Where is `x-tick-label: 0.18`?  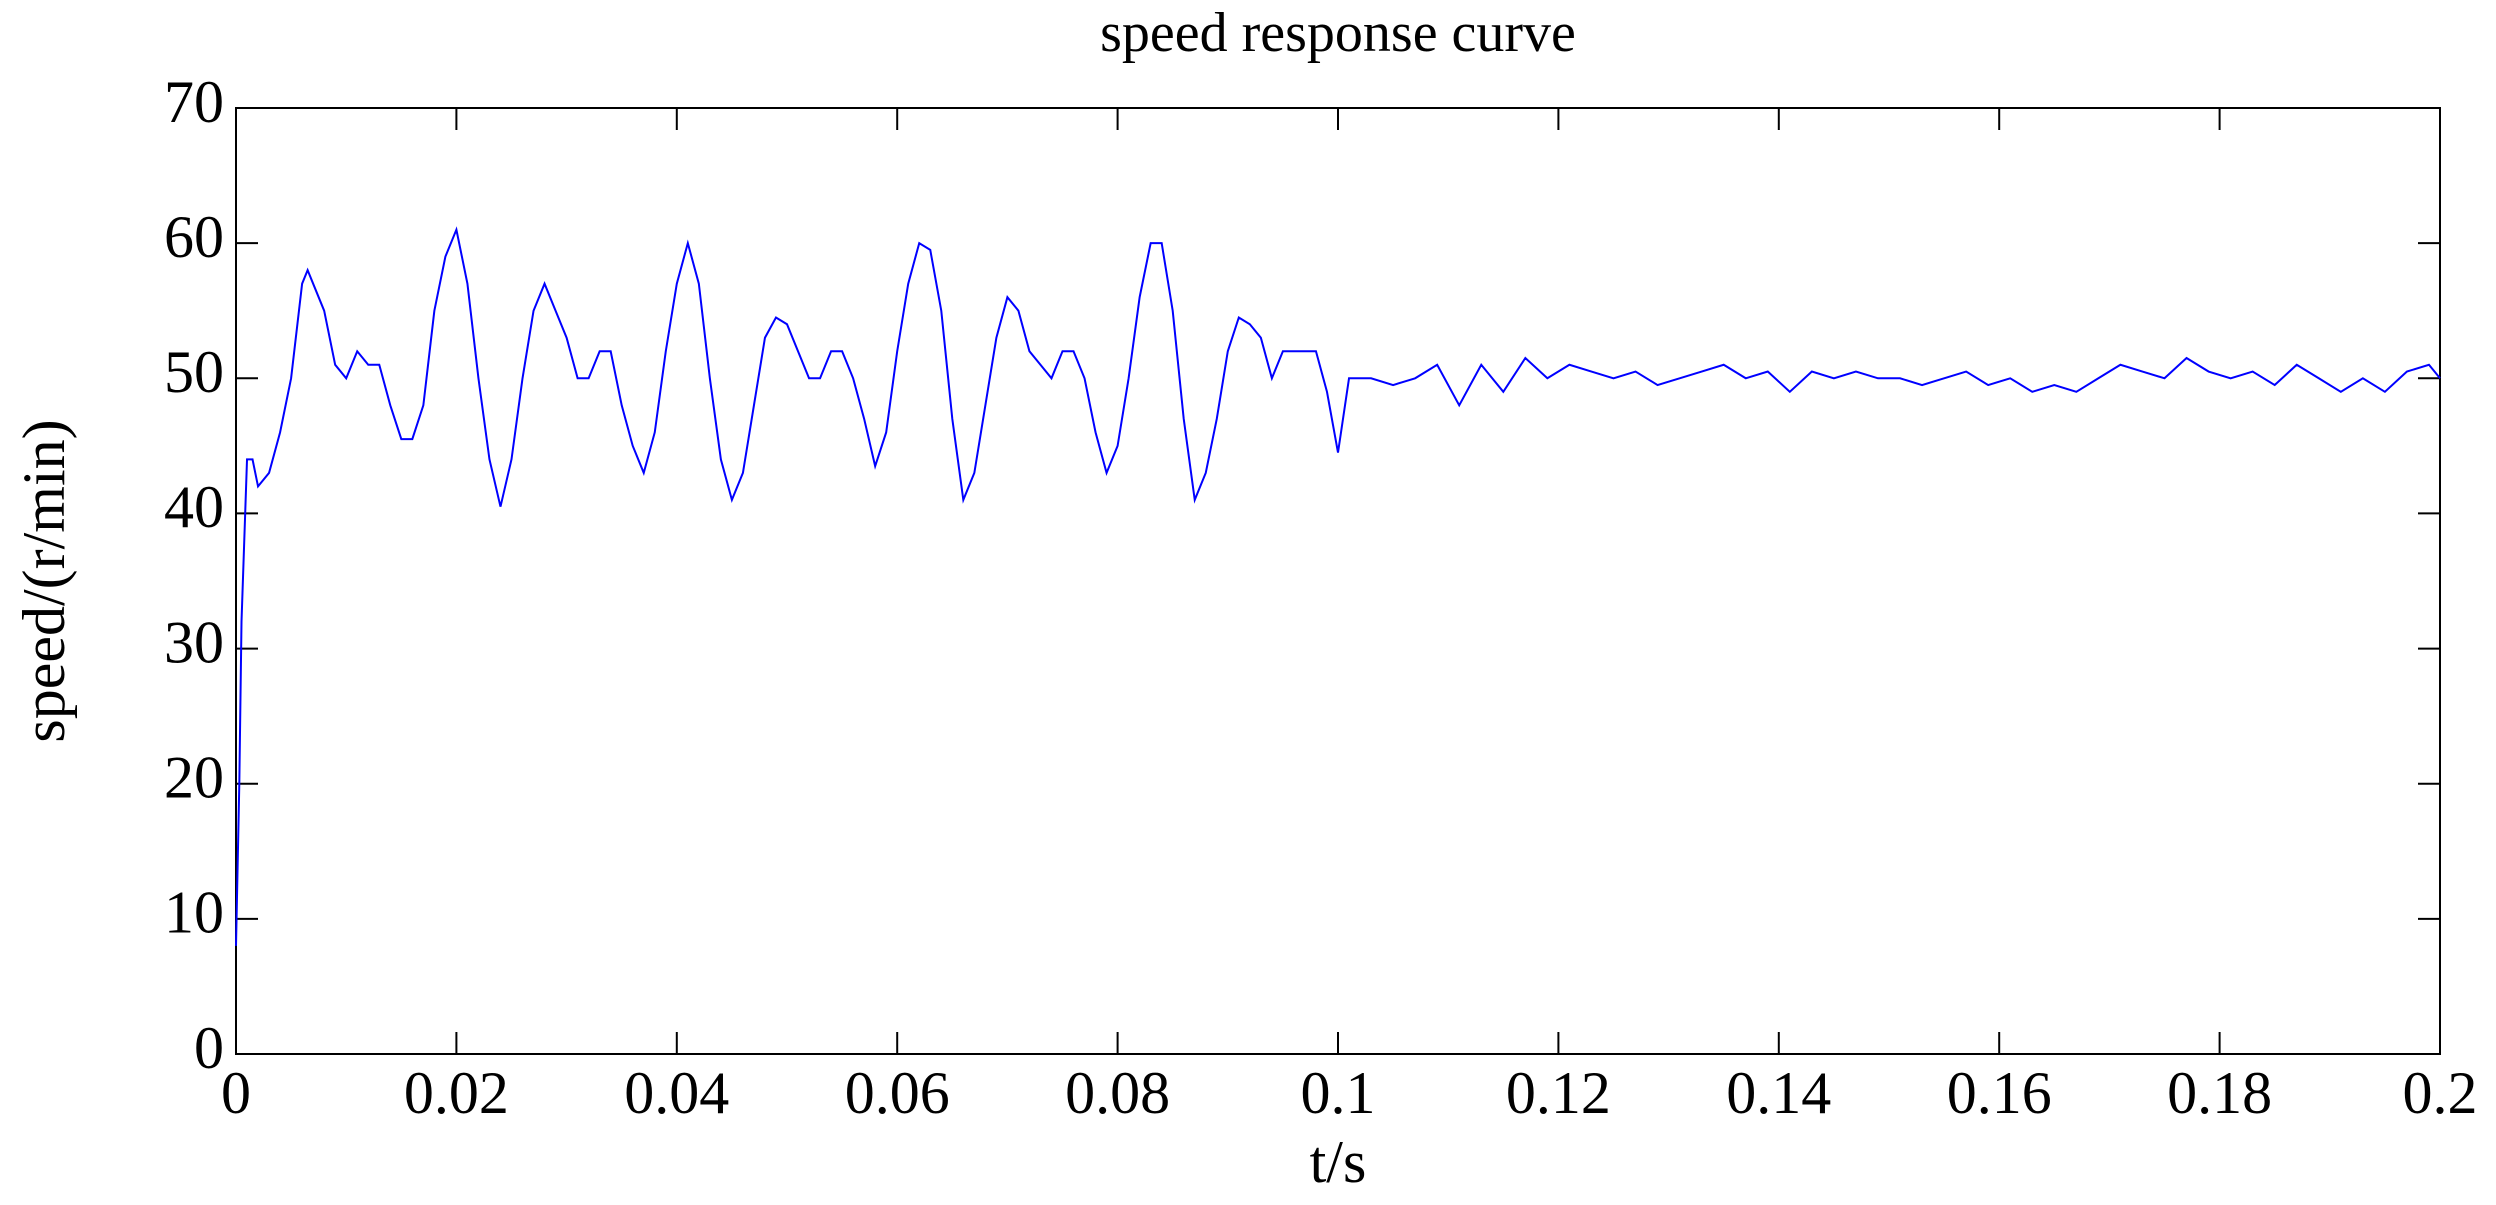
x-tick-label: 0.18 is located at coordinates (2219, 1093).